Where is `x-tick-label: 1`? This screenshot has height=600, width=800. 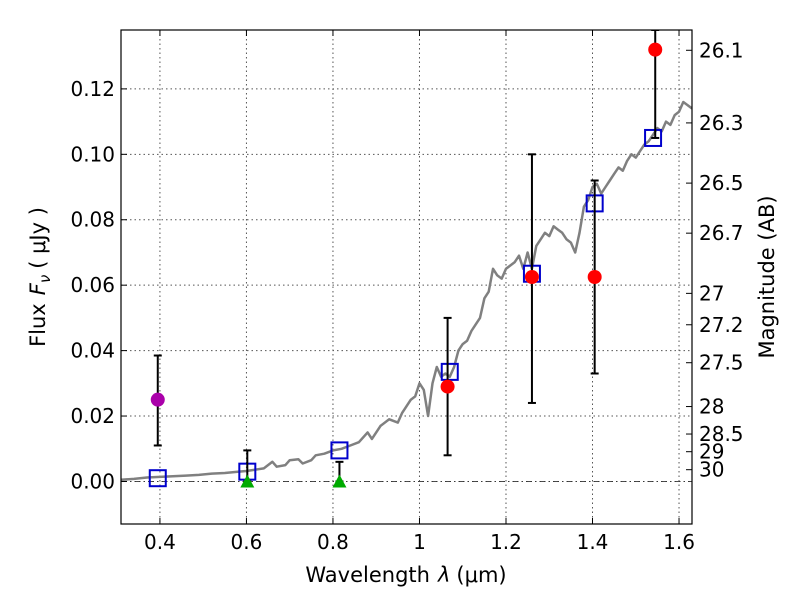
x-tick-label: 1 is located at coordinates (419, 542).